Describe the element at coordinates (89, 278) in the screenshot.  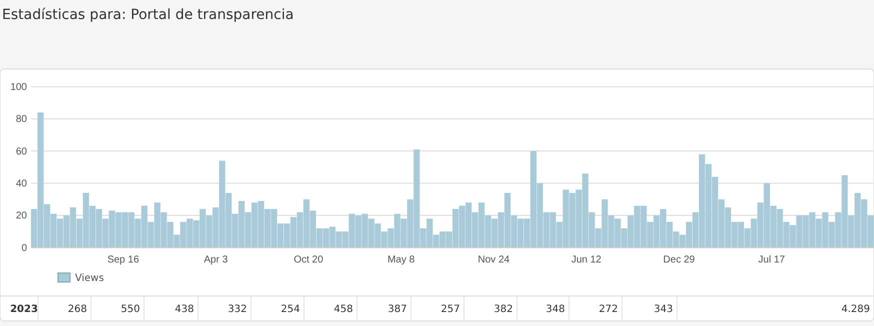
I see `legend-label: Views` at that location.